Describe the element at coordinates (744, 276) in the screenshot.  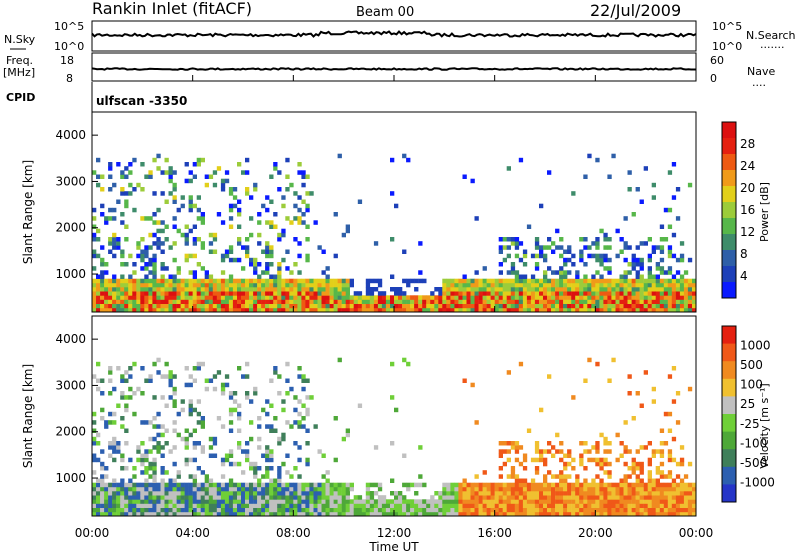
I see `colorbar-tick-label: 4` at that location.